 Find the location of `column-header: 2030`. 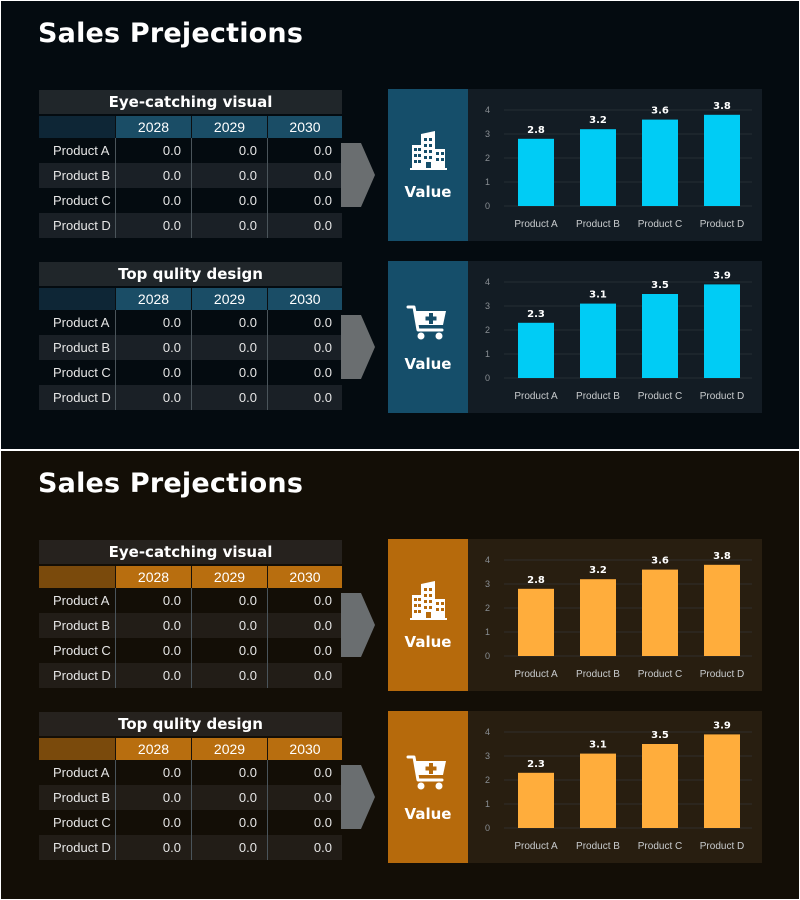

column-header: 2030 is located at coordinates (304, 127).